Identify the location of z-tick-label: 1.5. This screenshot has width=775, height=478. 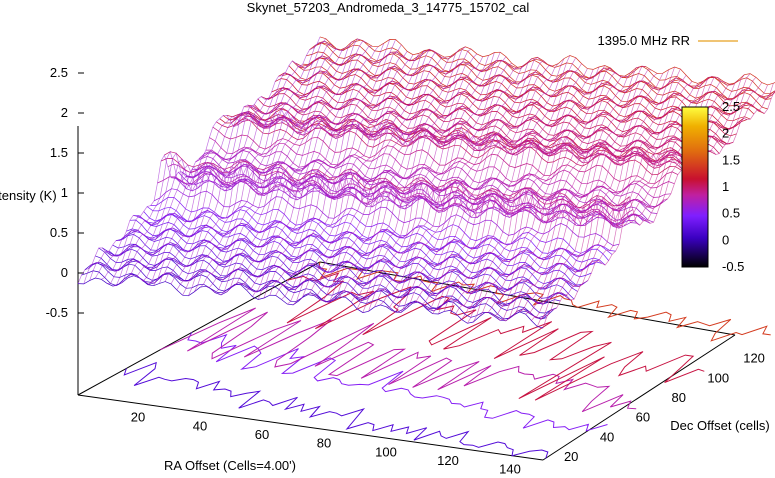
(59, 152).